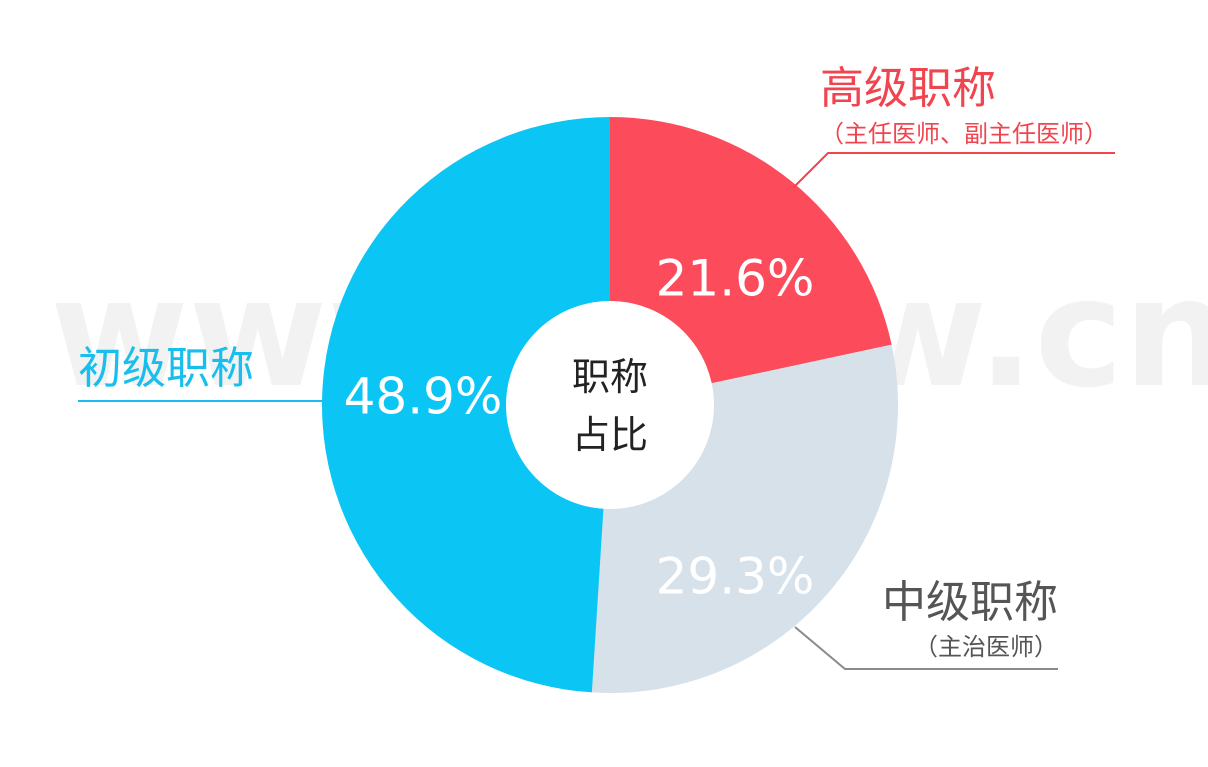 The width and height of the screenshot is (1208, 767). What do you see at coordinates (970, 602) in the screenshot?
I see `label-title-mid: 中级职称` at bounding box center [970, 602].